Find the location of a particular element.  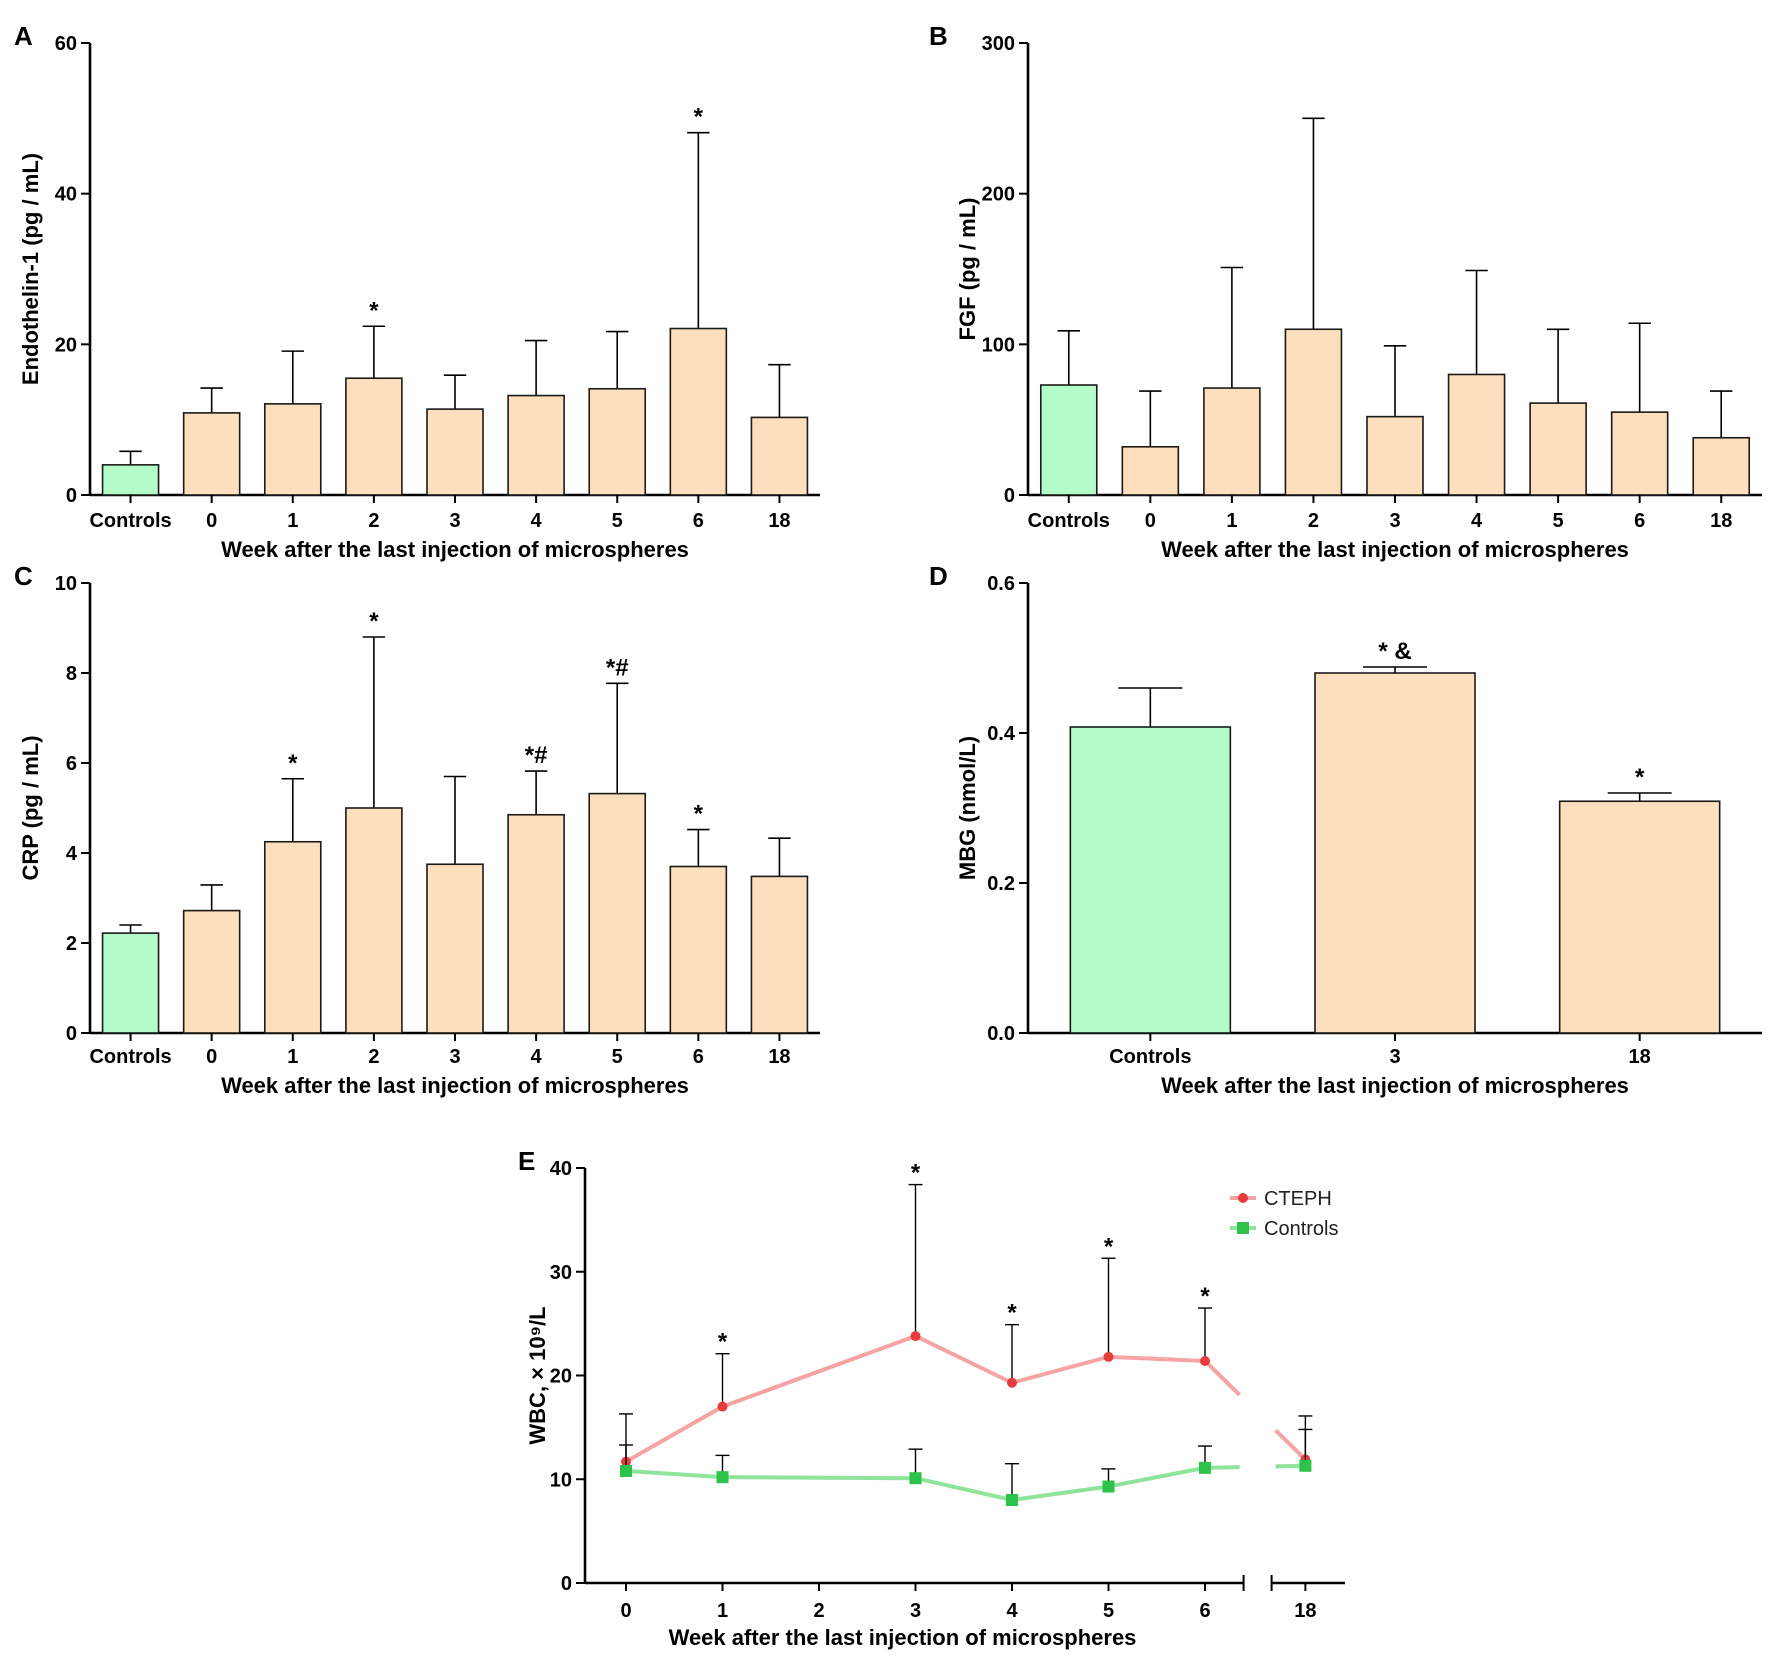

panel-letter: A is located at coordinates (23, 36).